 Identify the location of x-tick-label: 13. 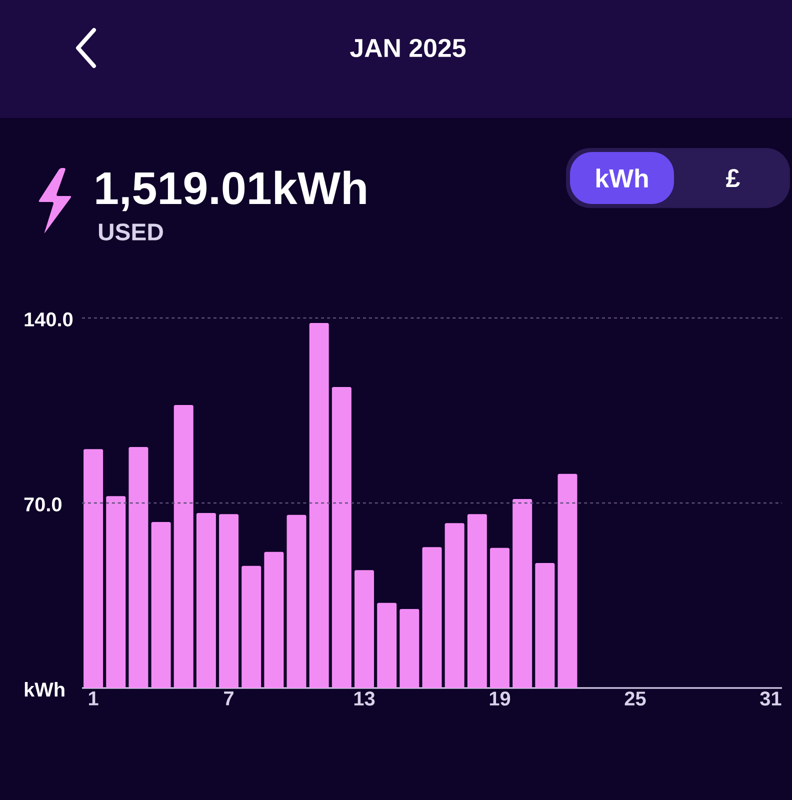
(364, 699).